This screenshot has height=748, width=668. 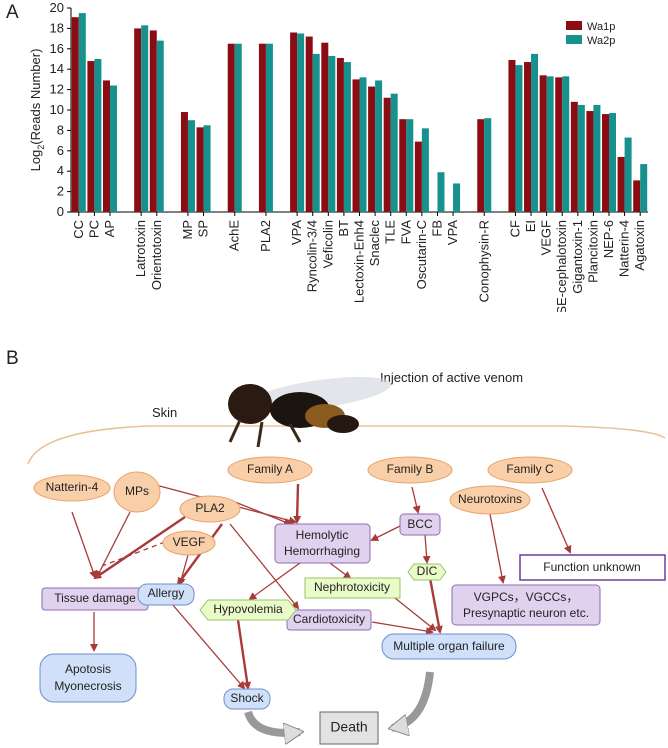 I want to click on node-label: Apotosis, so click(x=88, y=669).